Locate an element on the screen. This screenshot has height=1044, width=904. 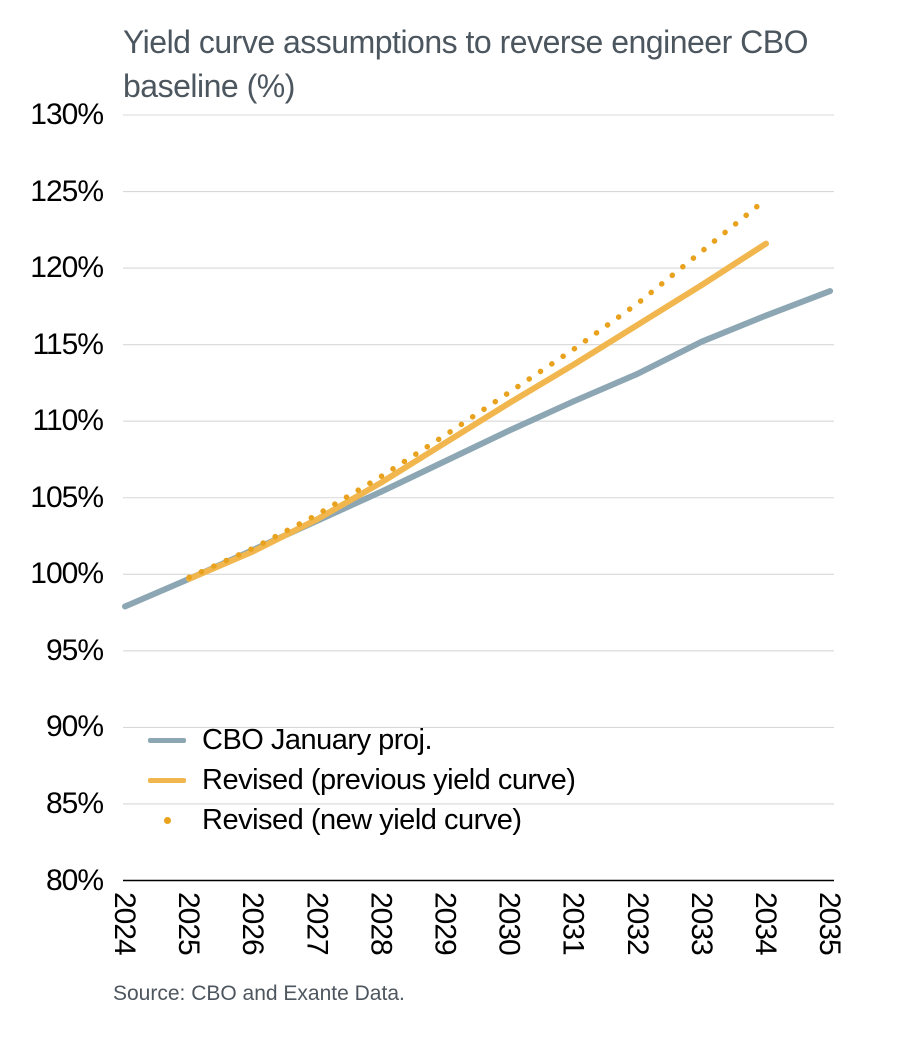
source-note: Source: CBO and Exante Data. is located at coordinates (259, 993).